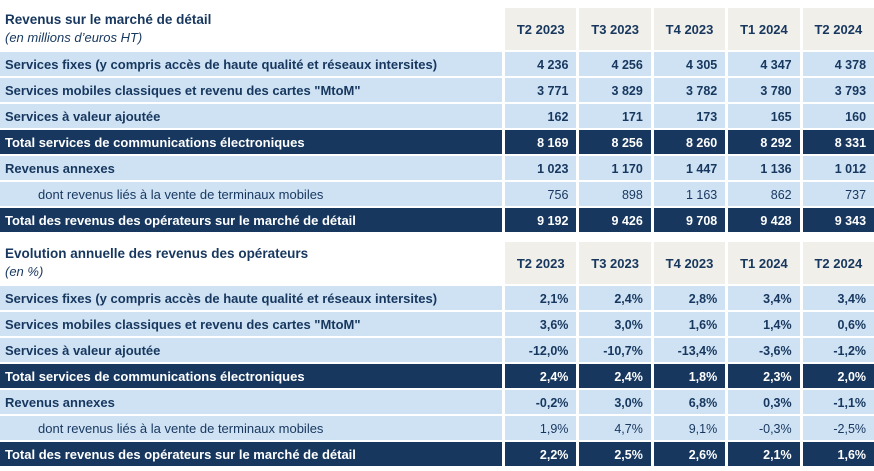  Describe the element at coordinates (689, 324) in the screenshot. I see `cell-value: 1,6%` at that location.